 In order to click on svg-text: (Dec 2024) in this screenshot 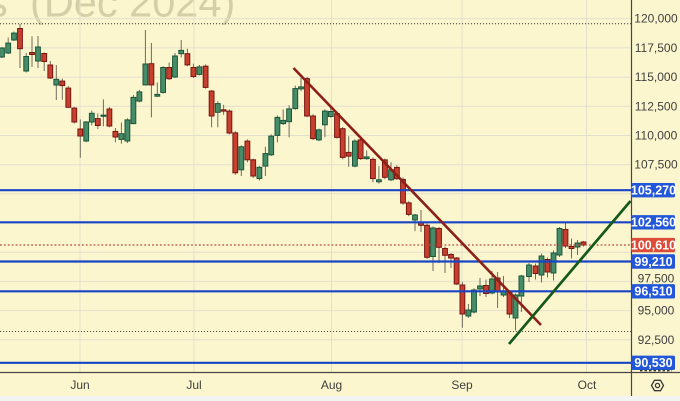, I will do `click(132, 13)`.